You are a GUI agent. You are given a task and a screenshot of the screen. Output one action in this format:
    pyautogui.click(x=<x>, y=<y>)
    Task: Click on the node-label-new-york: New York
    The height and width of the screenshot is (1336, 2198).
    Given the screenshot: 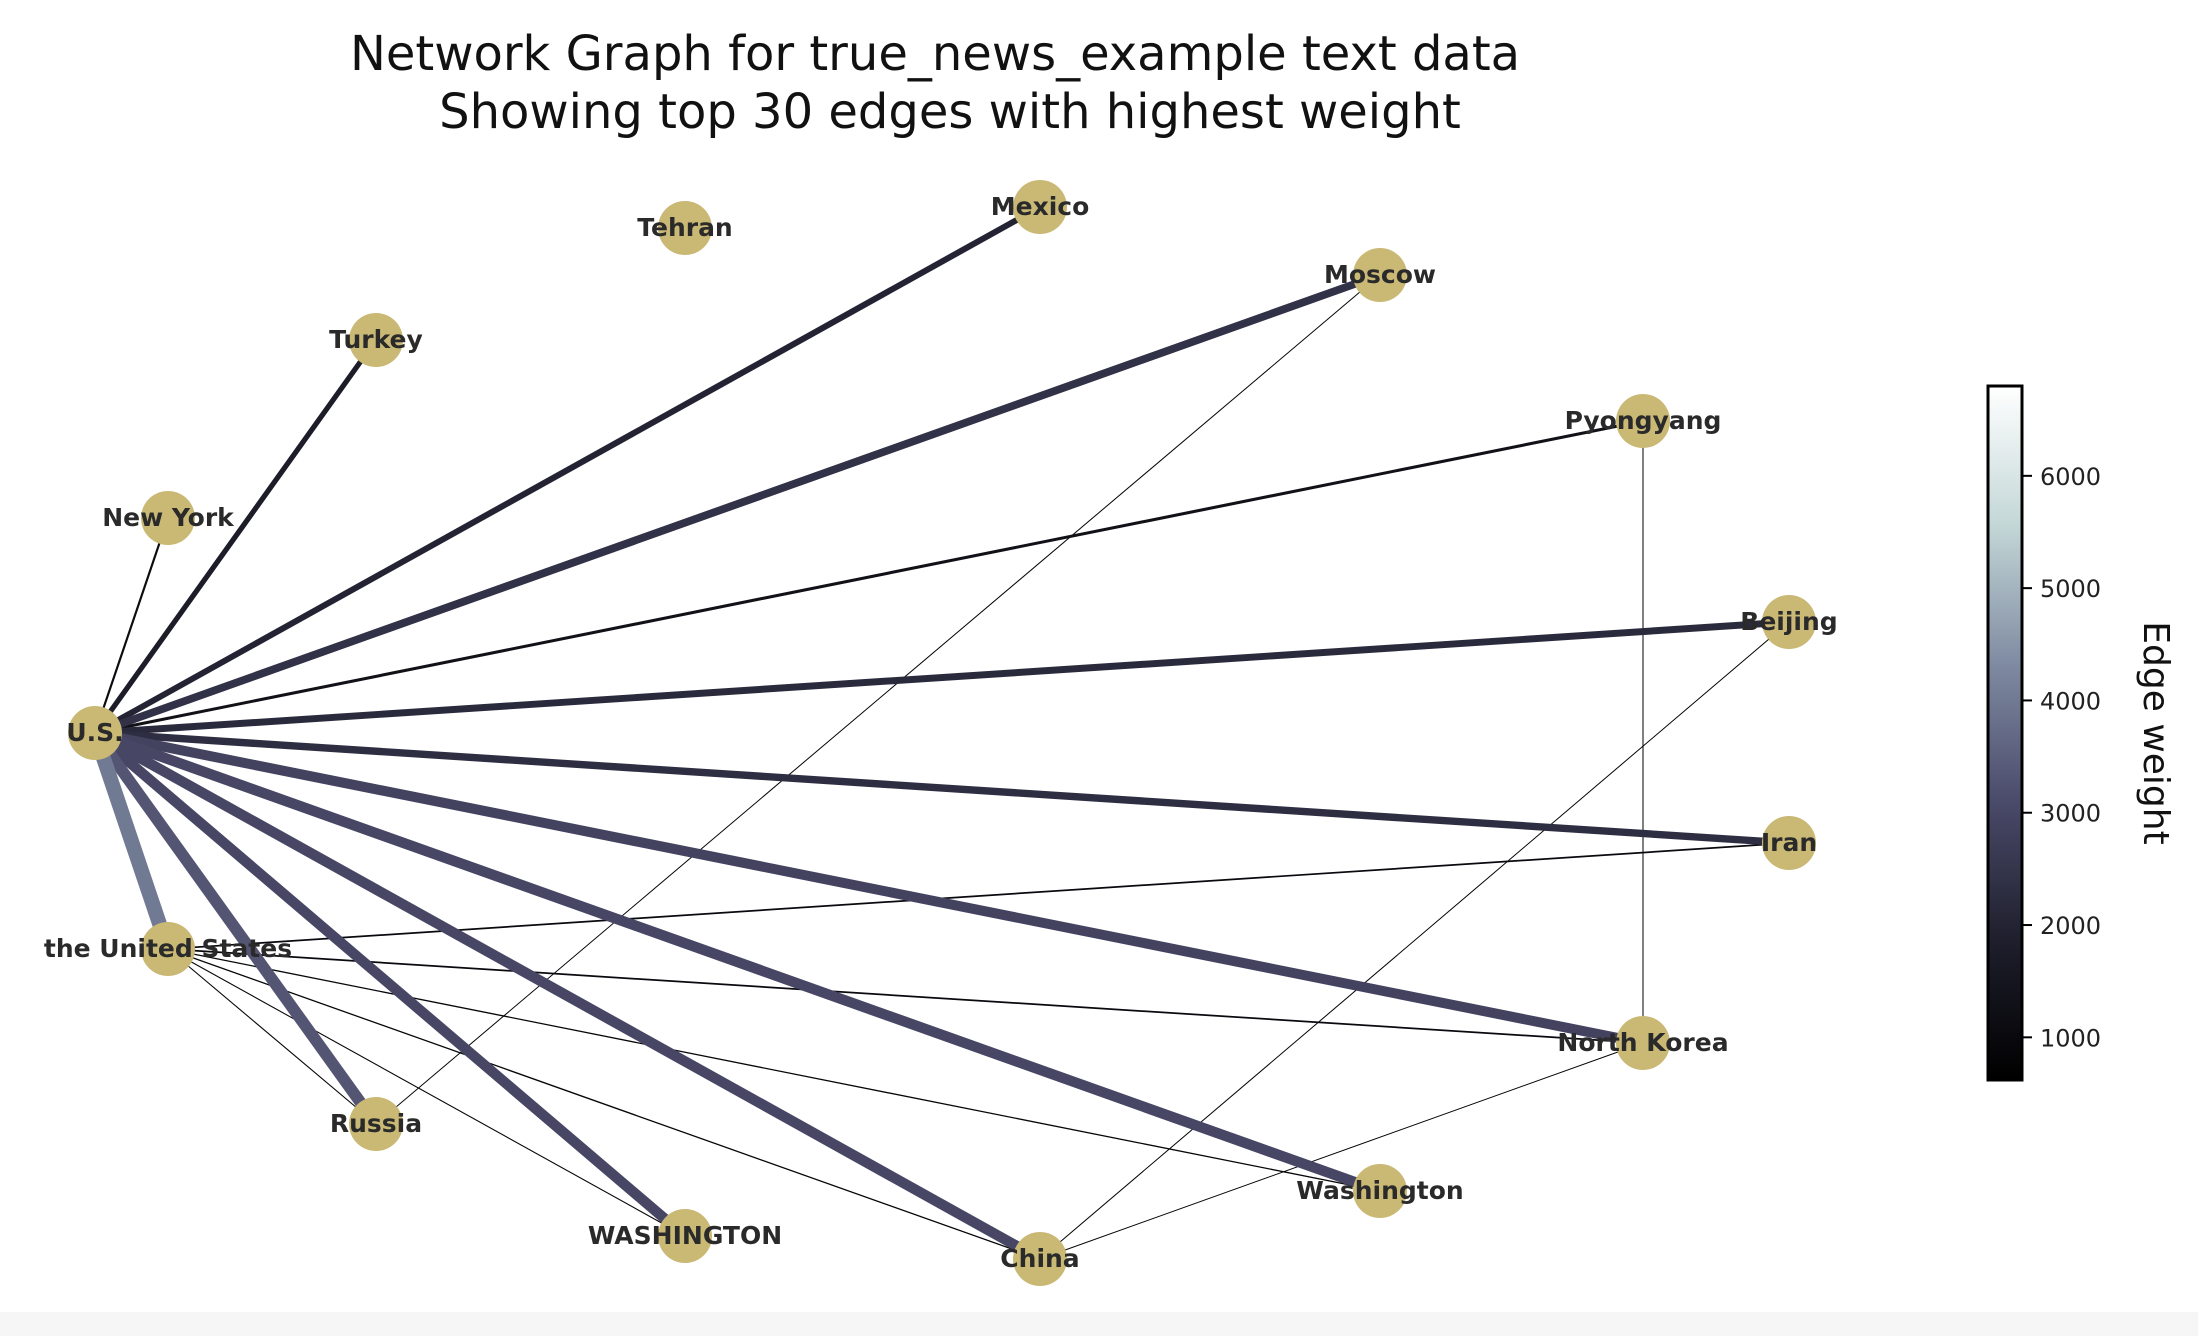 What is the action you would take?
    pyautogui.click(x=168, y=517)
    